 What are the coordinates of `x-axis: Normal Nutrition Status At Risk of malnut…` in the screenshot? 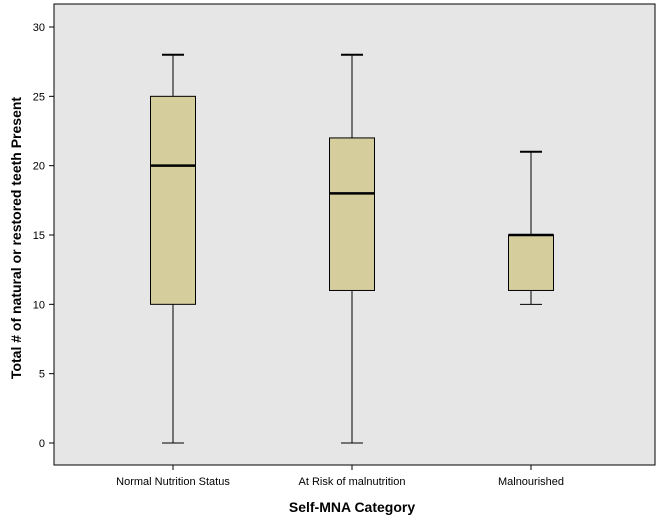 It's located at (340, 476).